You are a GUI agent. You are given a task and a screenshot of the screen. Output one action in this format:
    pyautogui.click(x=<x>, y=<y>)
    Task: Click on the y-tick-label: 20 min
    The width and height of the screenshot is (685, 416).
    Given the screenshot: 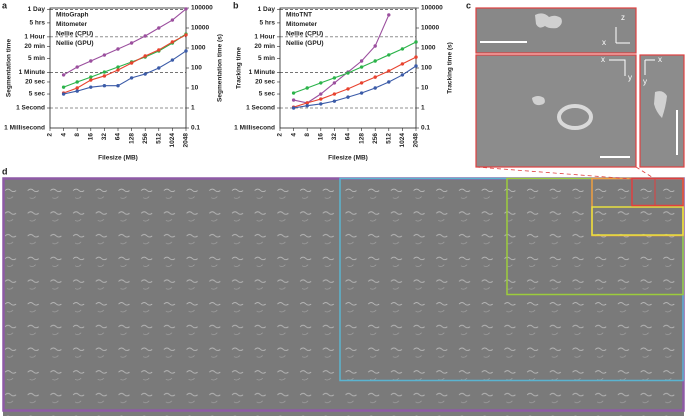 What is the action you would take?
    pyautogui.click(x=34, y=46)
    